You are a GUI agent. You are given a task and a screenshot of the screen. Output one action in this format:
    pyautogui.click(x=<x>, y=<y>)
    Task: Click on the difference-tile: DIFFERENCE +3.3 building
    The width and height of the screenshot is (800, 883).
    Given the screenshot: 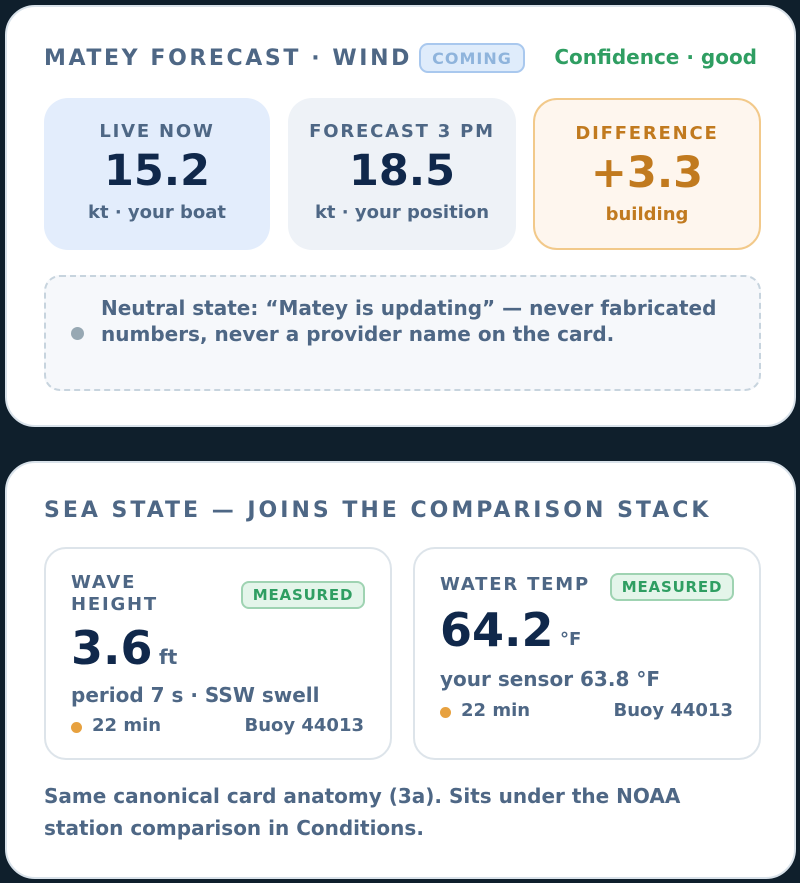 What is the action you would take?
    pyautogui.click(x=647, y=174)
    